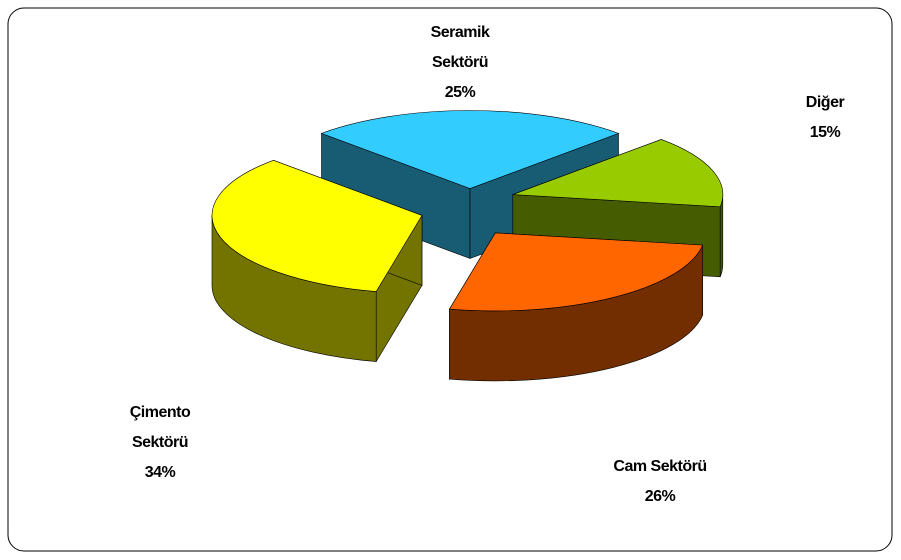 This screenshot has width=901, height=560. I want to click on category-label: Çimento Sektörü, so click(160, 427).